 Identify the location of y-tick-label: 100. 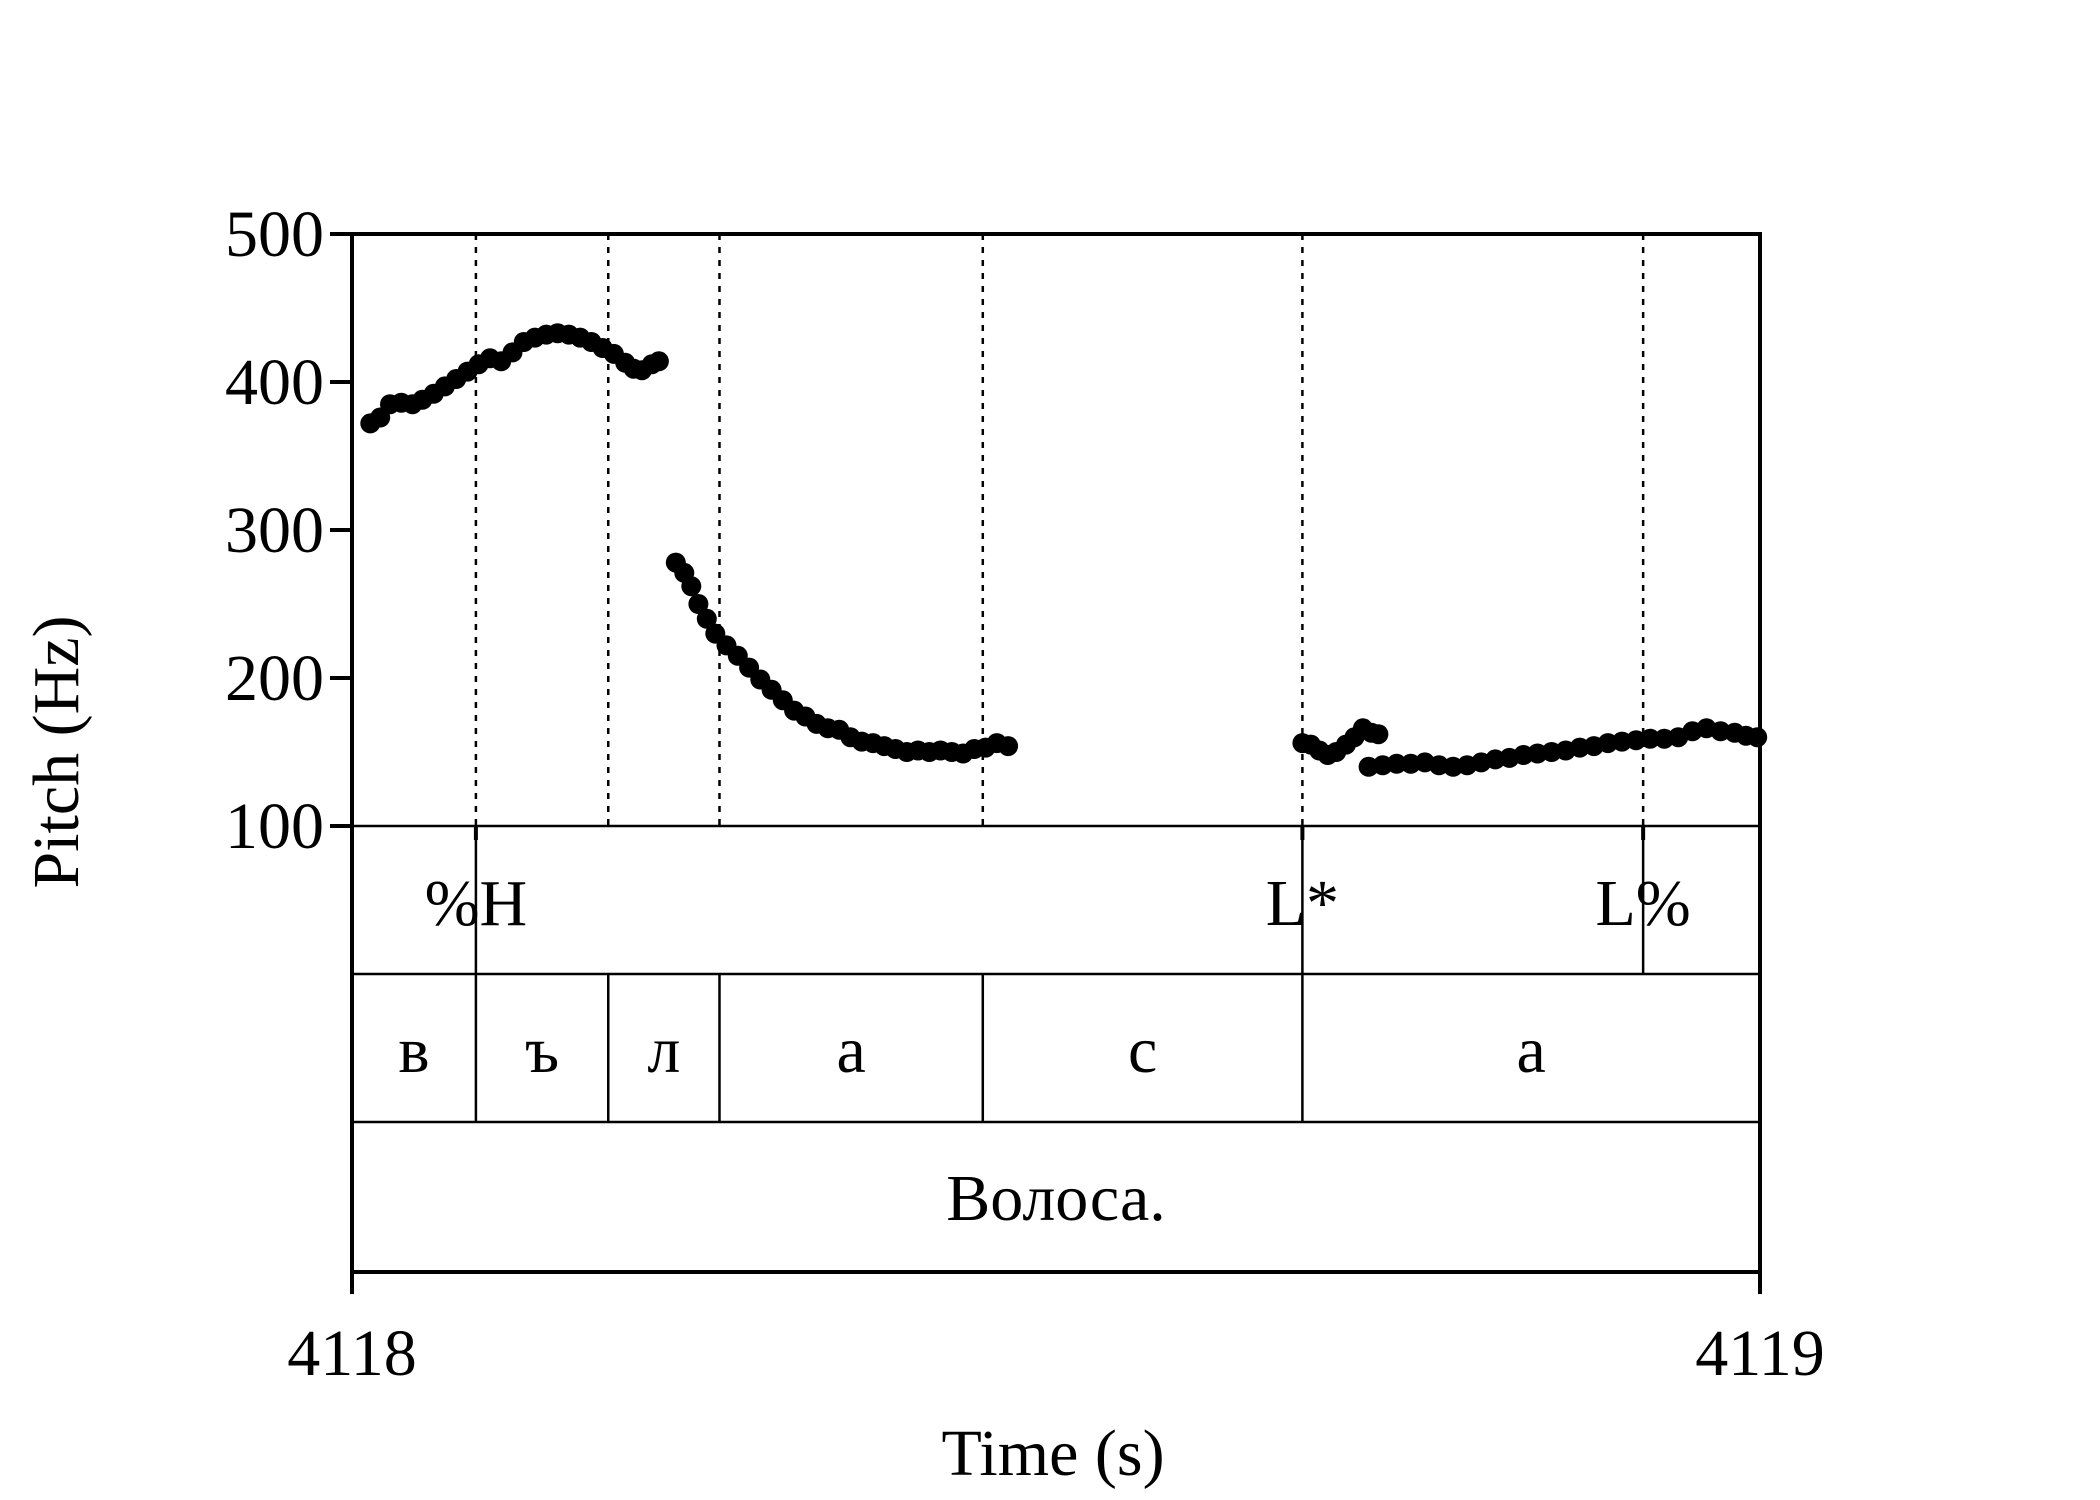
(274, 826).